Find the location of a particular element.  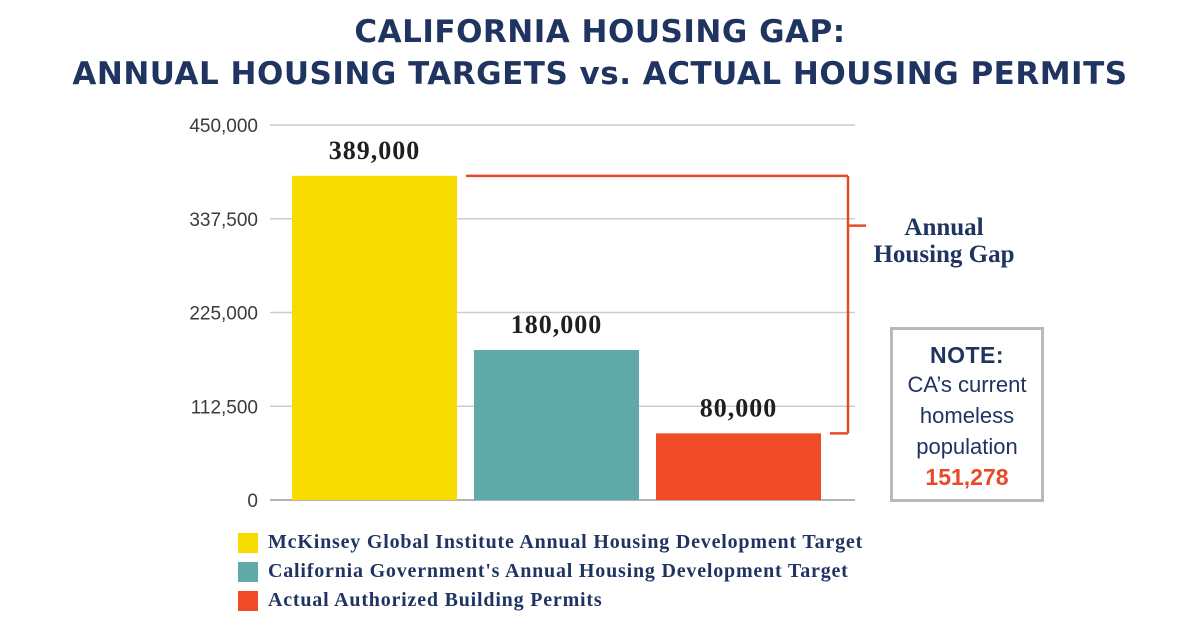

note-line-2: homeless is located at coordinates (967, 415).